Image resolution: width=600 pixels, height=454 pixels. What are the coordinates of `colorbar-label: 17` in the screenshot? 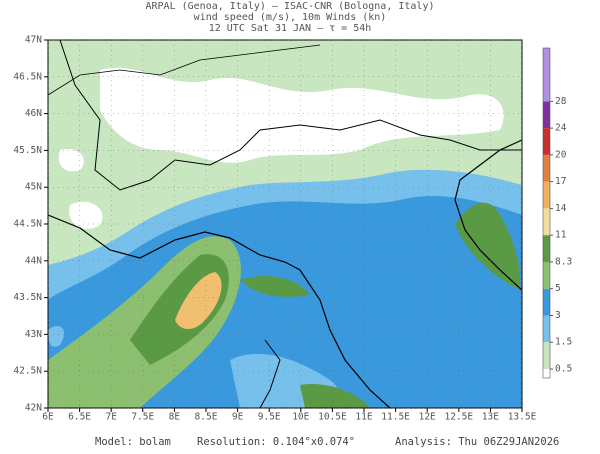 It's located at (560, 181).